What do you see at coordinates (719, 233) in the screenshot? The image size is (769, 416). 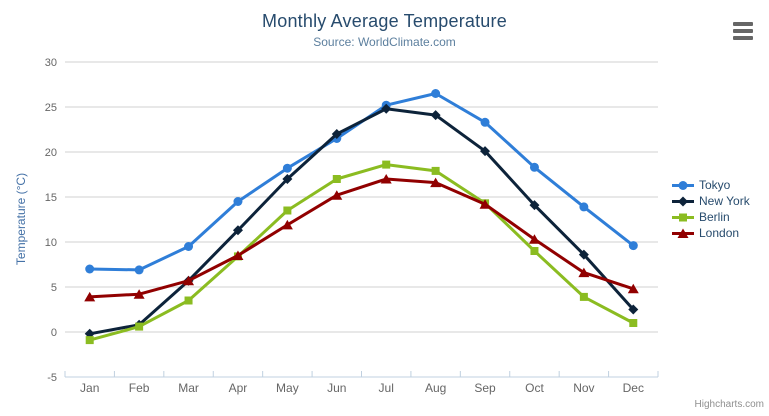 I see `legend-label: London` at bounding box center [719, 233].